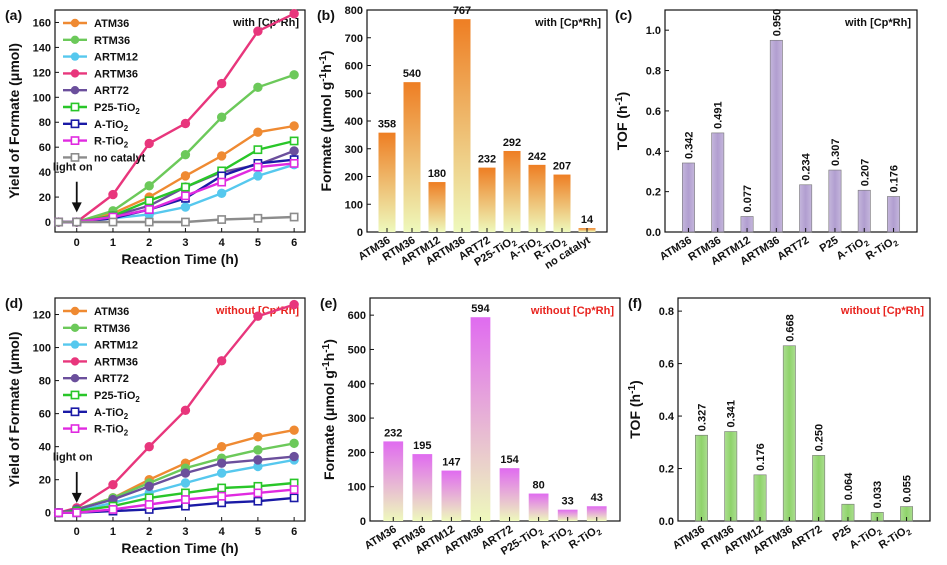 Image resolution: width=947 pixels, height=565 pixels. Describe the element at coordinates (761, 457) in the screenshot. I see `bar-data-label: 0.176` at that location.